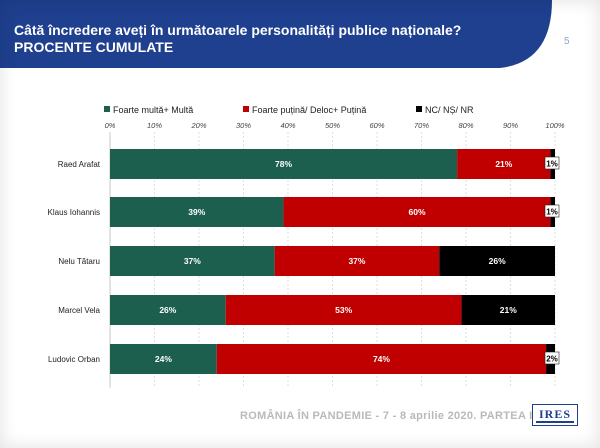 The height and width of the screenshot is (448, 600). Describe the element at coordinates (79, 310) in the screenshot. I see `category-label: Marcel Vela` at that location.